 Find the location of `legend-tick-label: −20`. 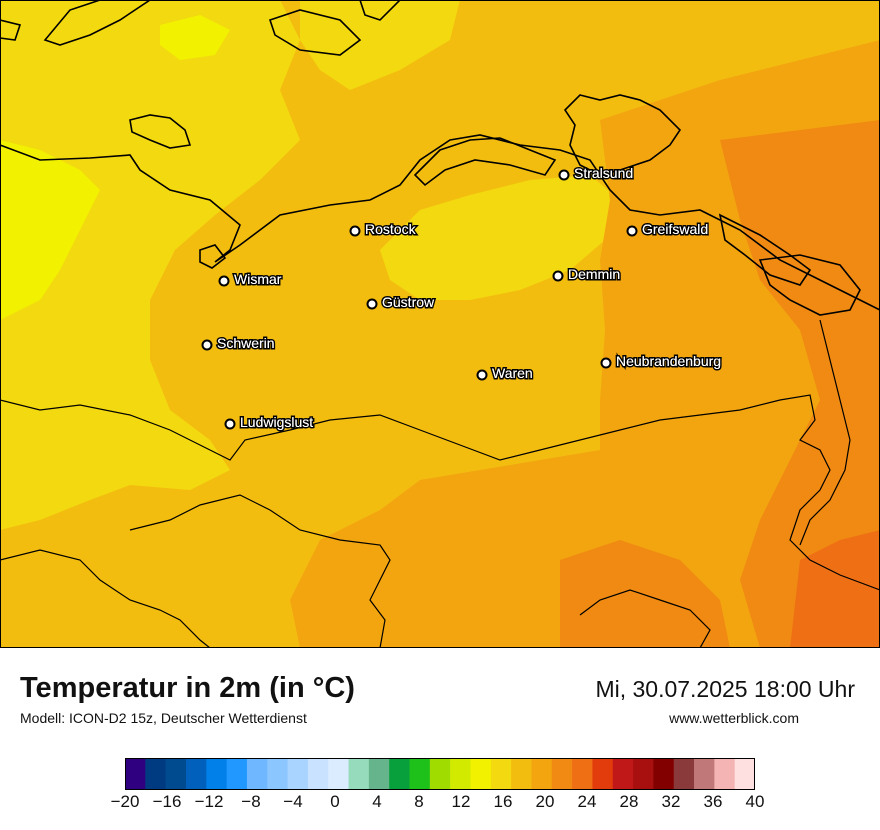

legend-tick-label: −20 is located at coordinates (125, 801).